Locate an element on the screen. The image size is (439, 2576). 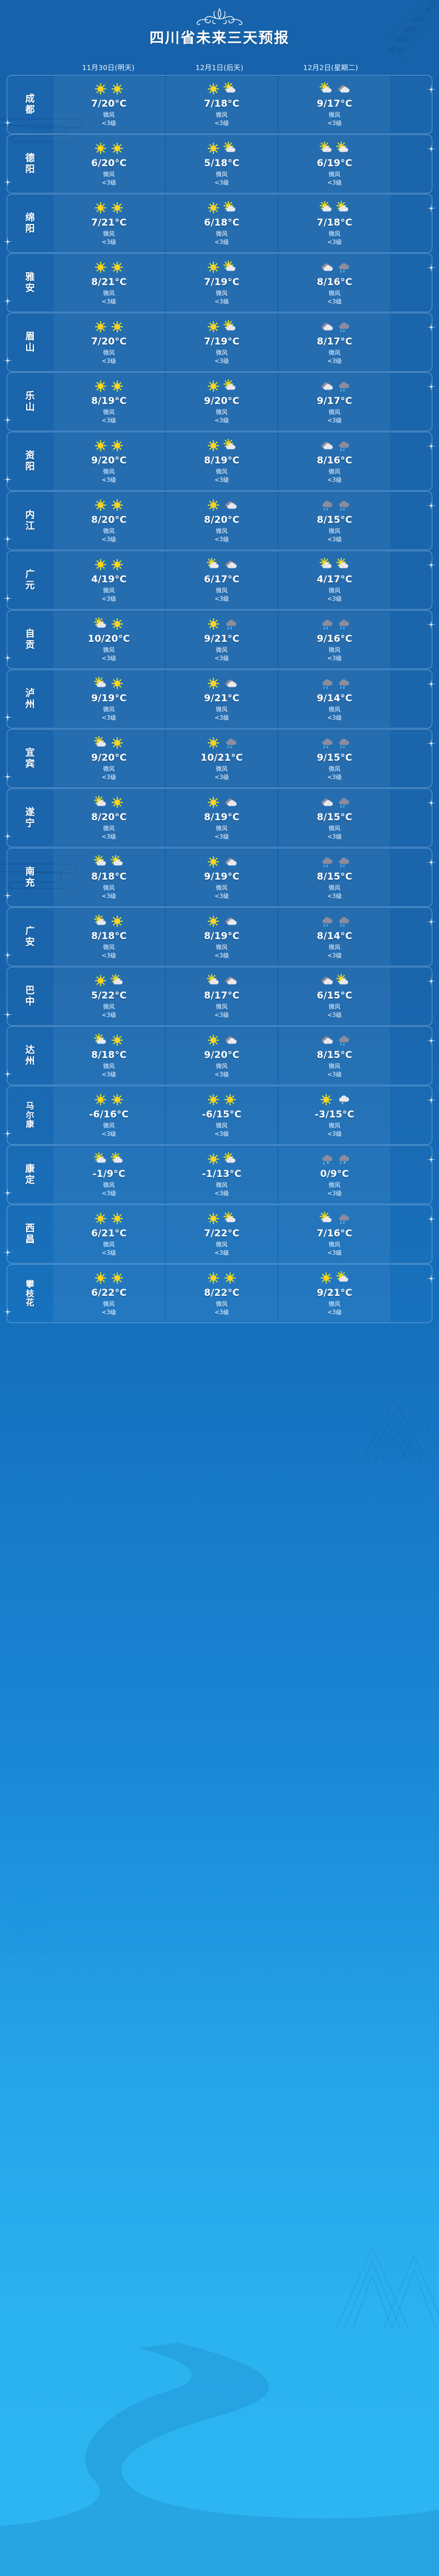
forecast-cell-14-2: 8/14°C 微风 <3级 is located at coordinates (334, 937).